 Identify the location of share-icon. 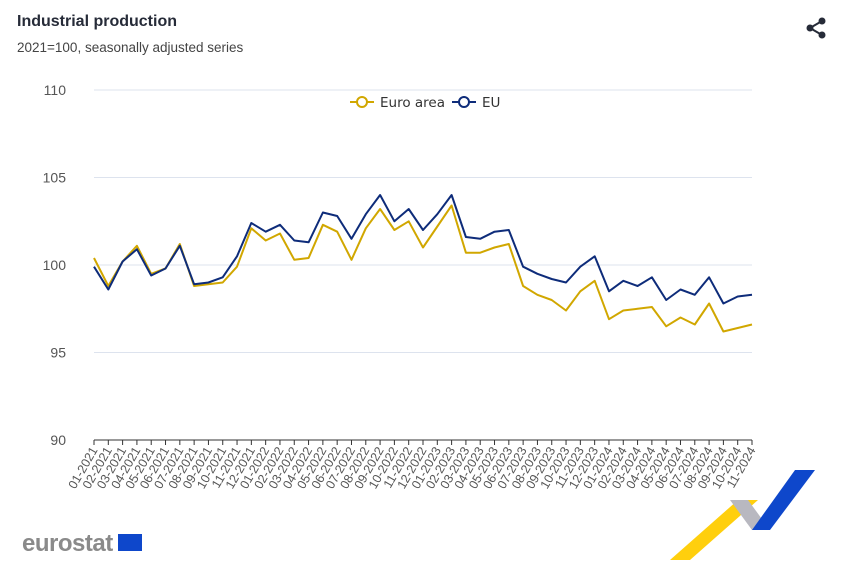
(816, 30).